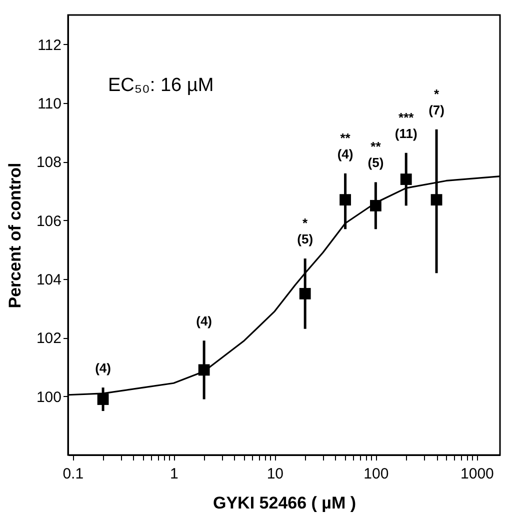 This screenshot has height=523, width=528. Describe the element at coordinates (284, 503) in the screenshot. I see `x-axis-title: GYKI 52466 ( µM )` at that location.